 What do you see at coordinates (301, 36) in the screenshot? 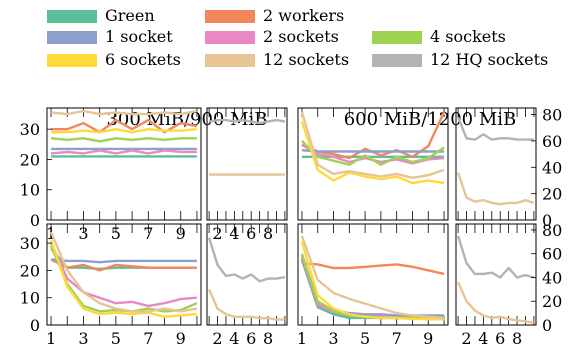
I see `legend-label: 2 sockets` at bounding box center [301, 36].